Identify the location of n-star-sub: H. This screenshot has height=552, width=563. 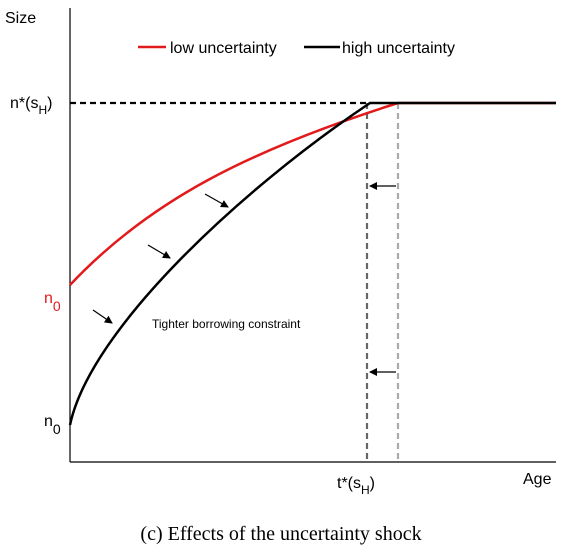
(42, 110).